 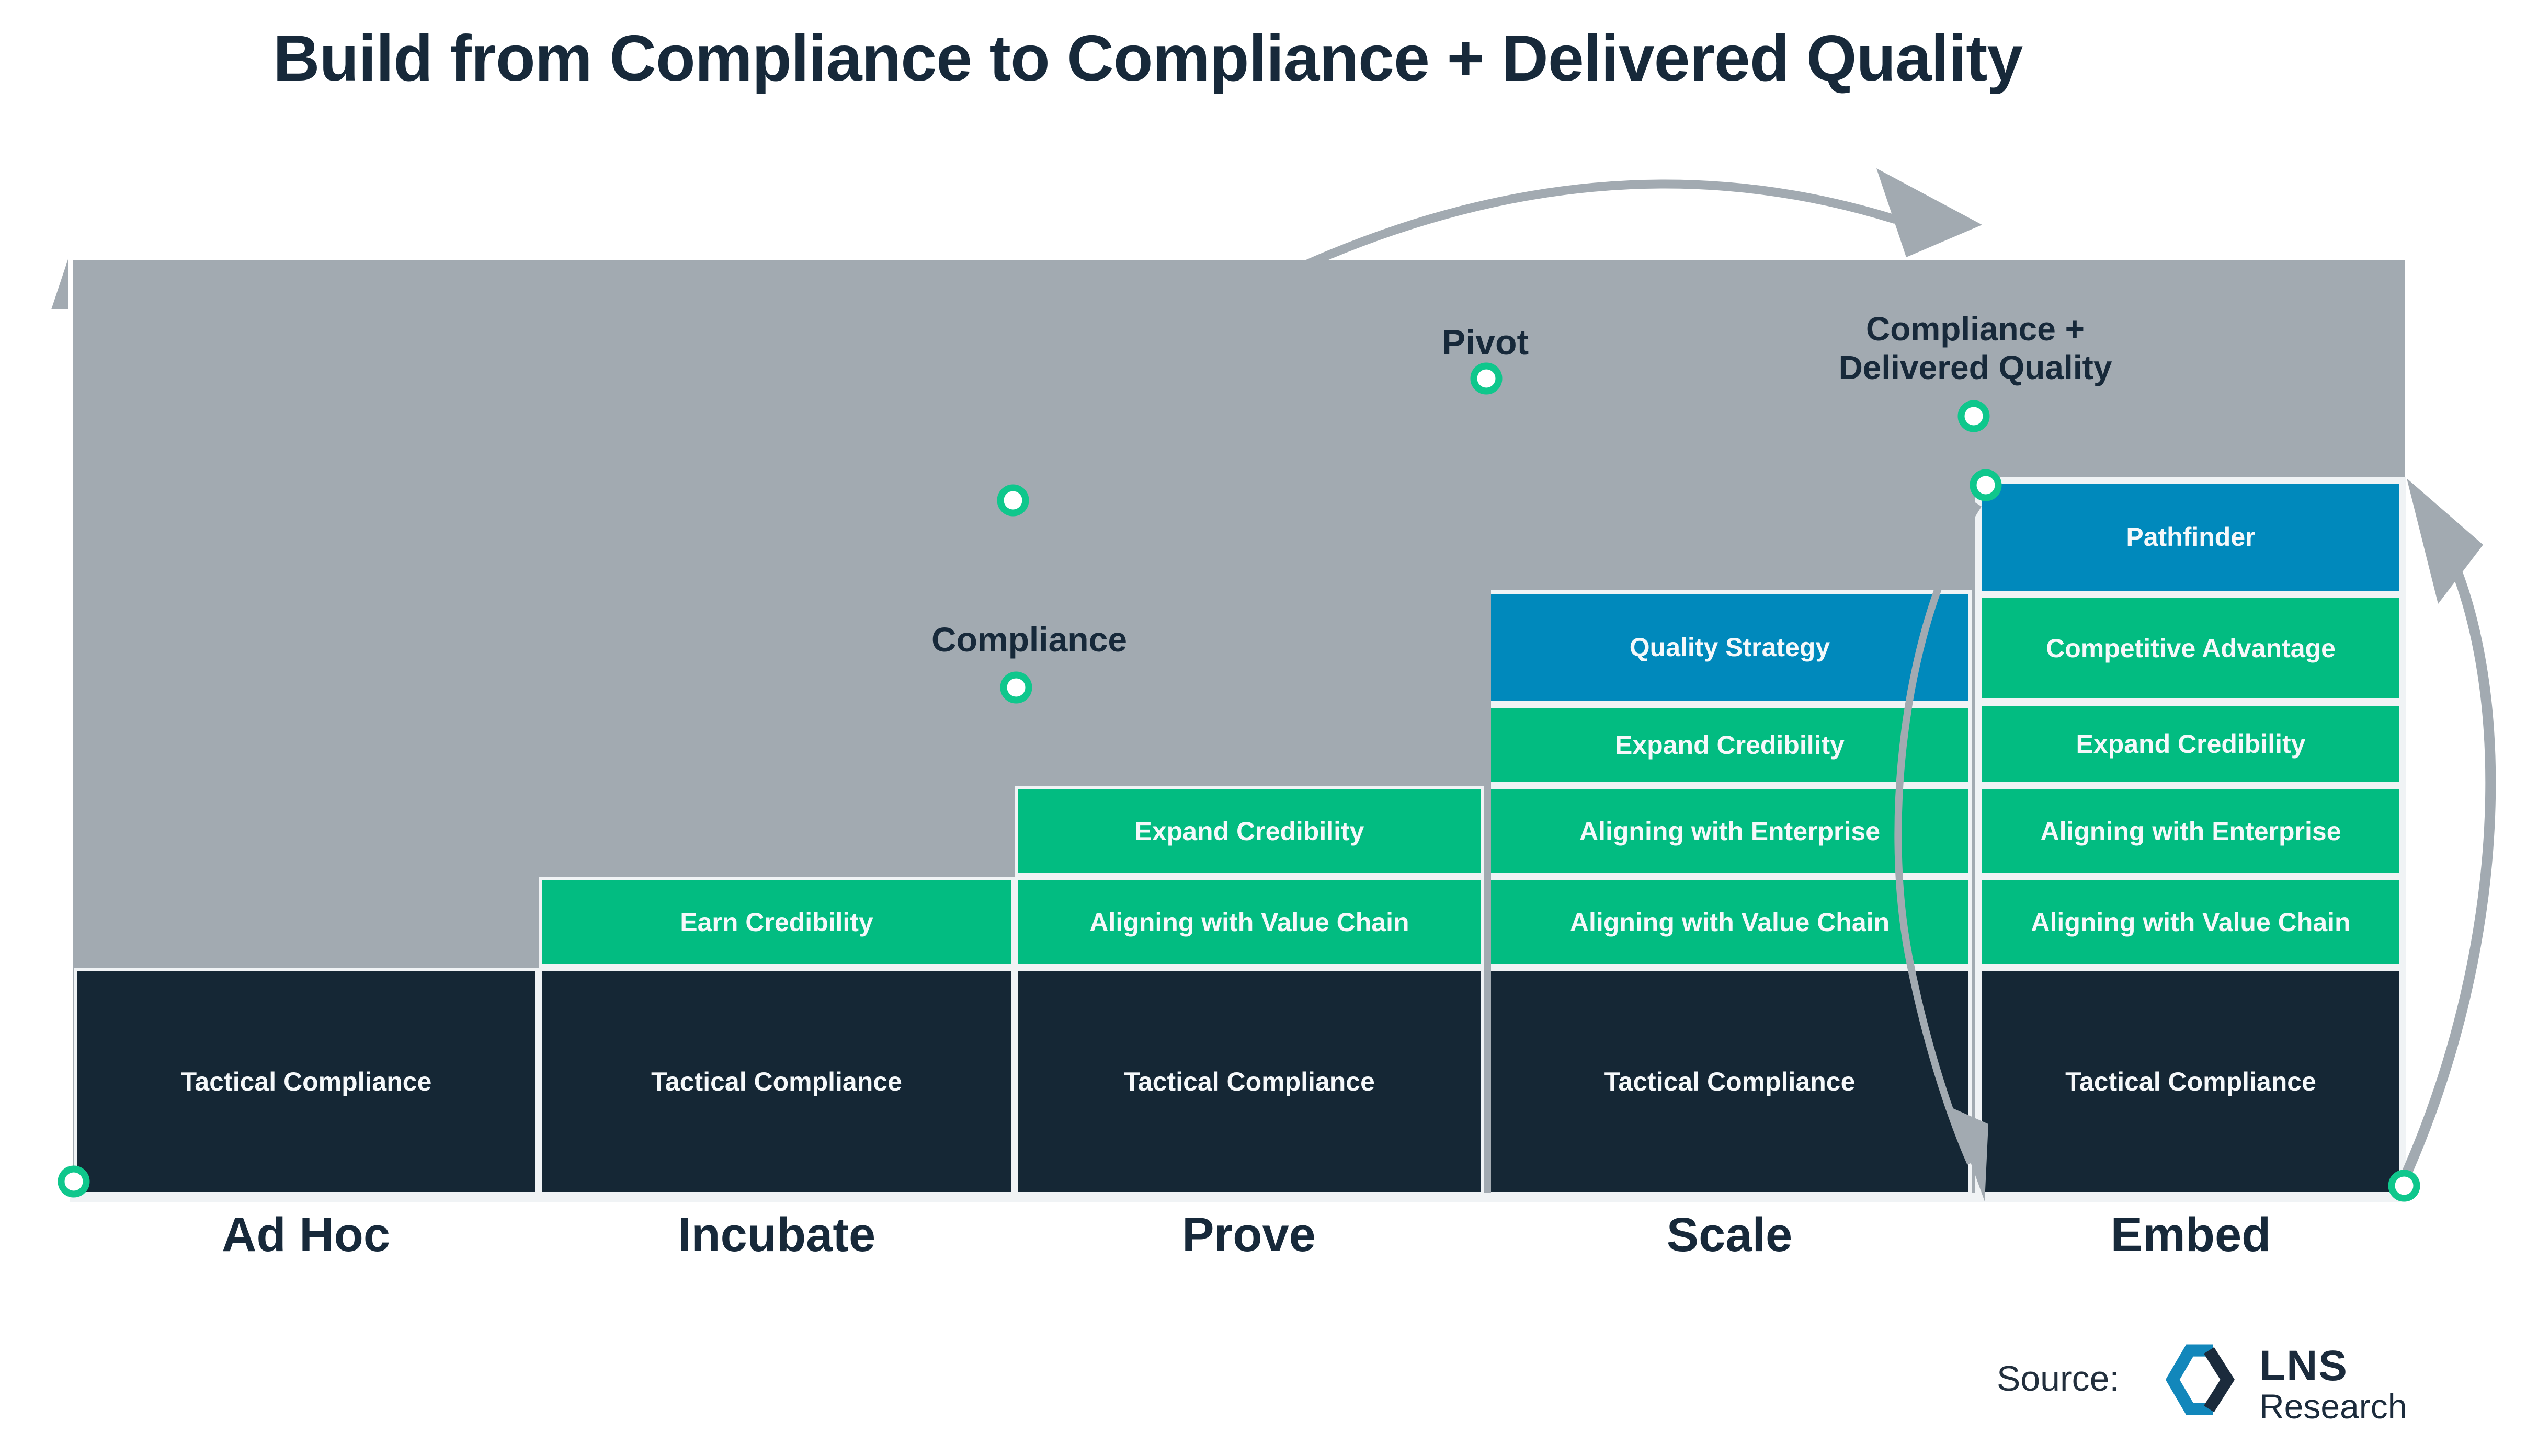 I want to click on baseline-strip, so click(x=1238, y=1197).